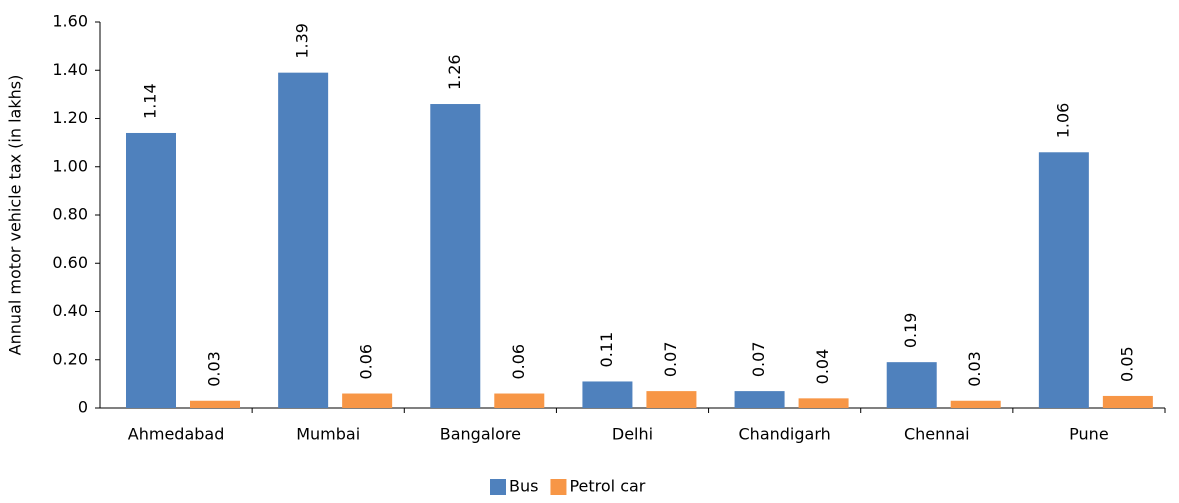 The height and width of the screenshot is (503, 1179). Describe the element at coordinates (607, 486) in the screenshot. I see `legend-label: Petrol car` at that location.